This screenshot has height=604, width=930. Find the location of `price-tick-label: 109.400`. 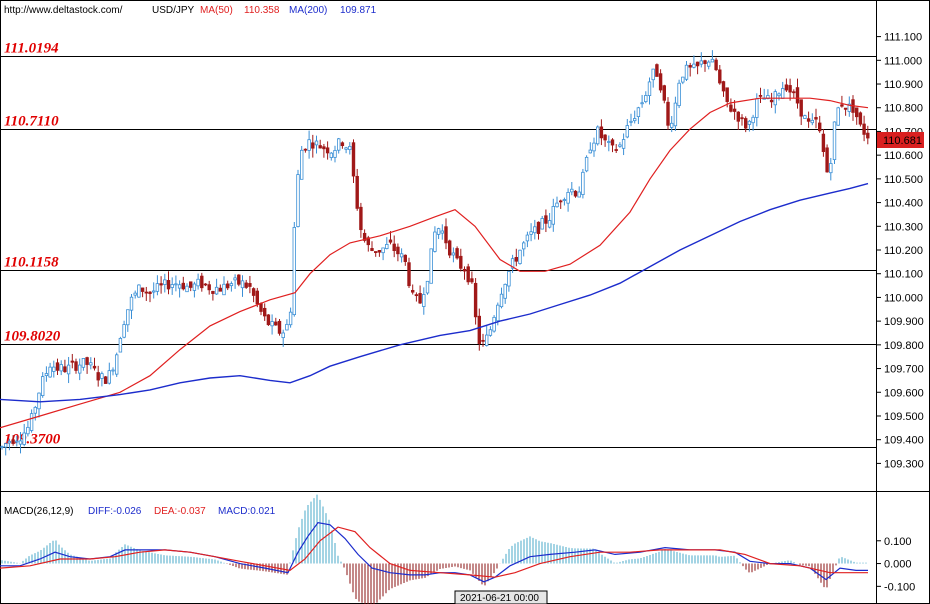

price-tick-label: 109.400 is located at coordinates (904, 441).